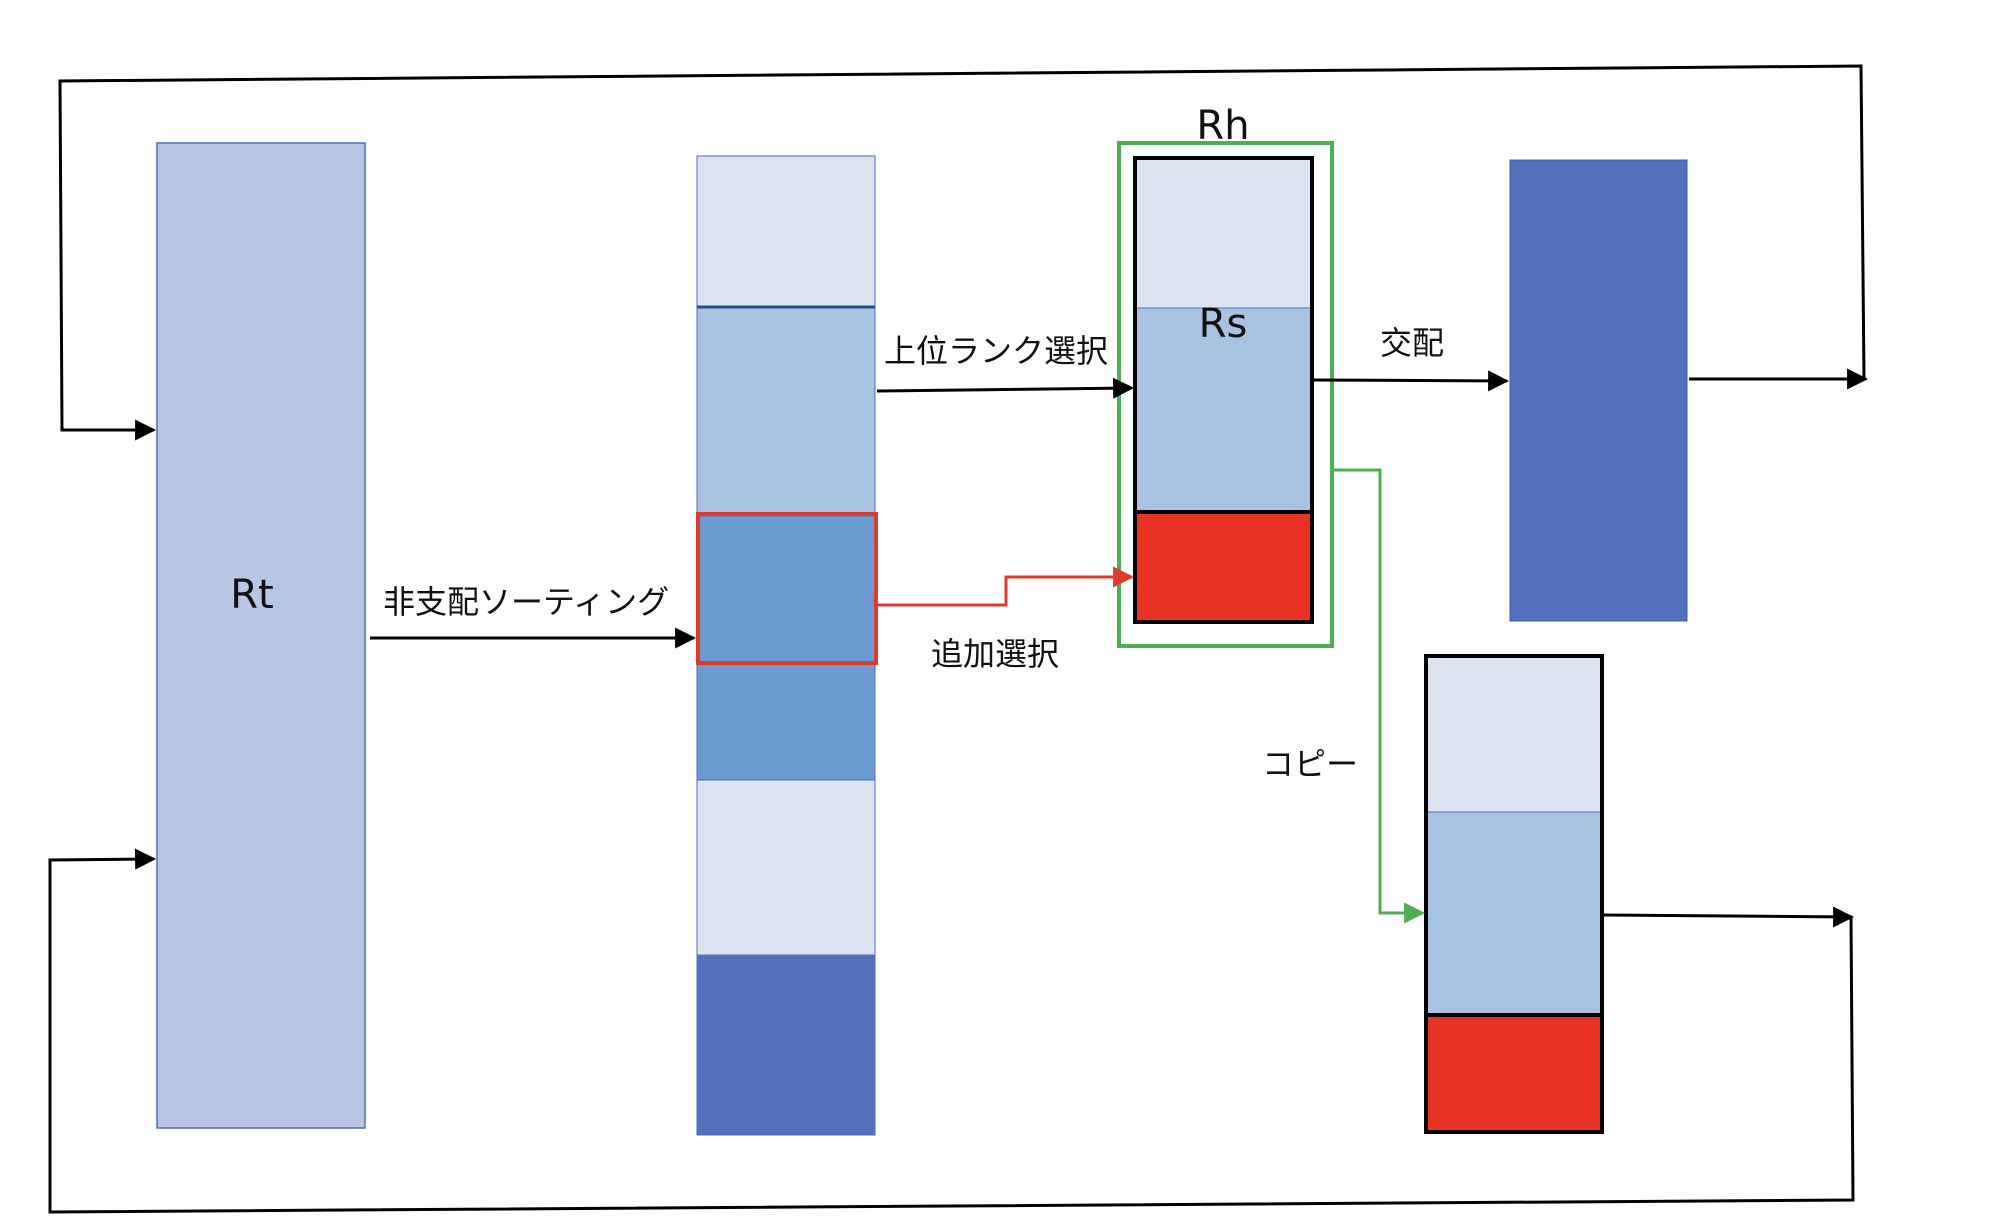 This screenshot has height=1226, width=2014. What do you see at coordinates (1411, 381) in the screenshot?
I see `crossover-arrow` at bounding box center [1411, 381].